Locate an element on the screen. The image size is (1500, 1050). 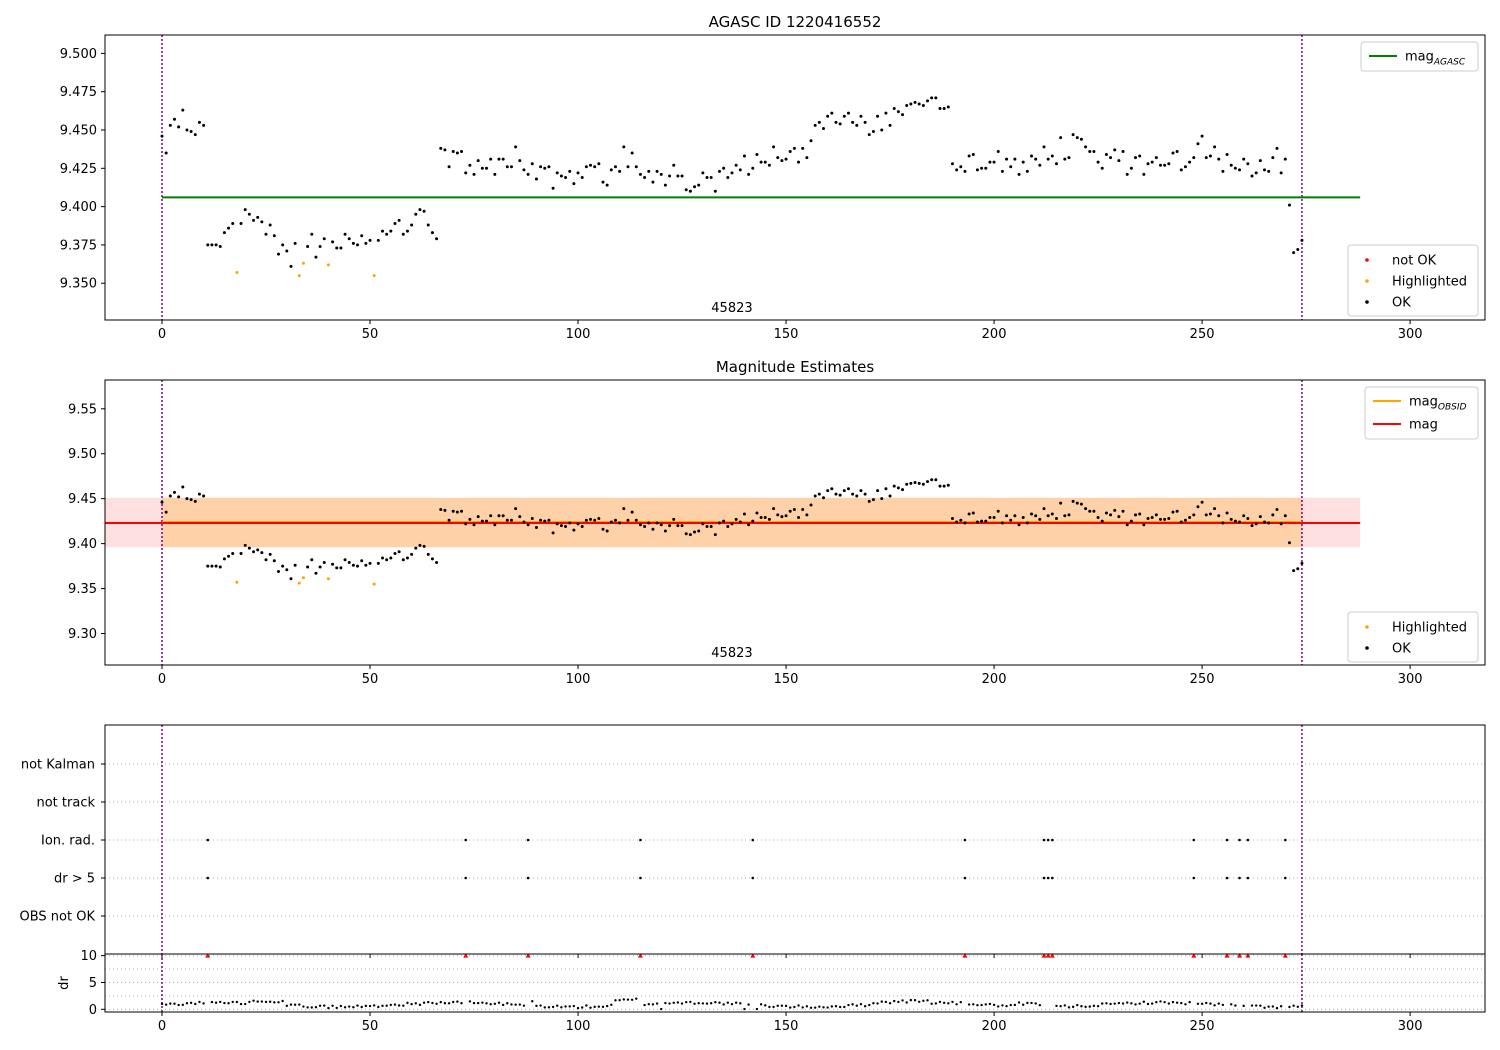
x-tick-label: 100 is located at coordinates (578, 1026).